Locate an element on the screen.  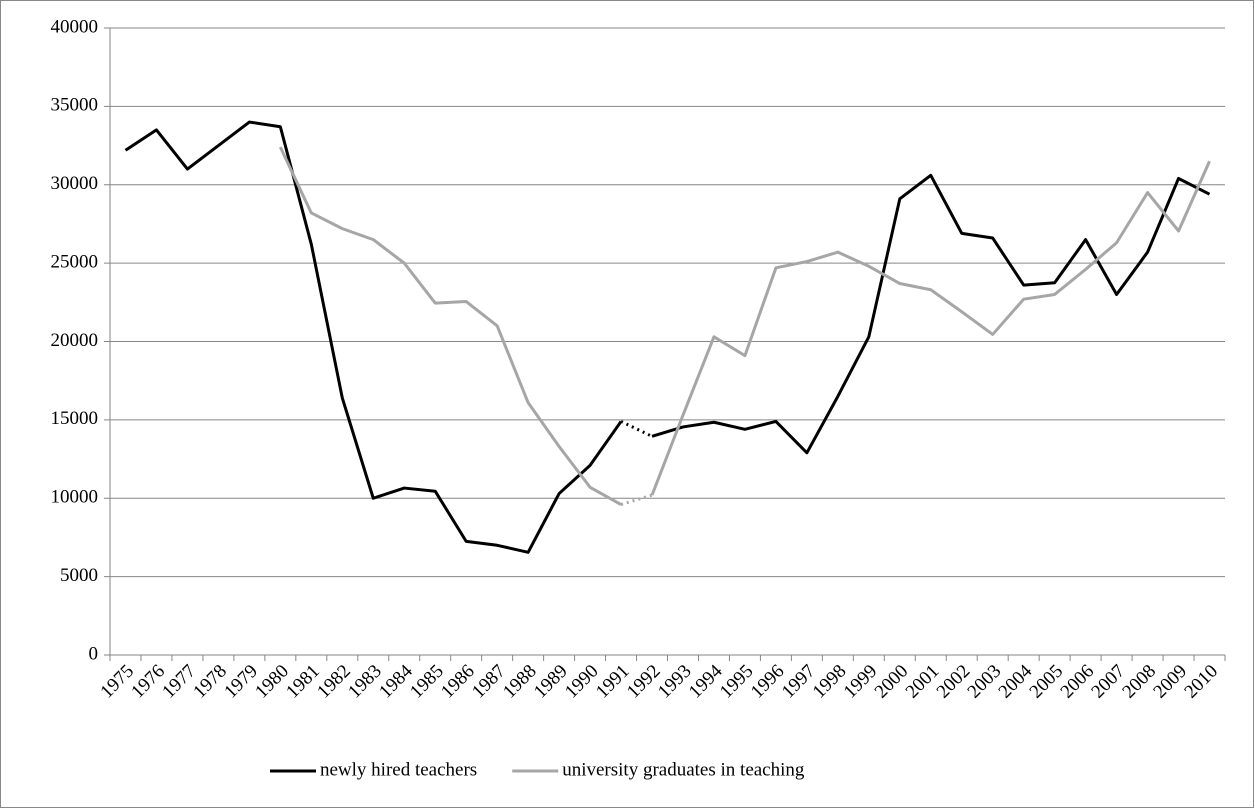
series-line is located at coordinates (450, 326).